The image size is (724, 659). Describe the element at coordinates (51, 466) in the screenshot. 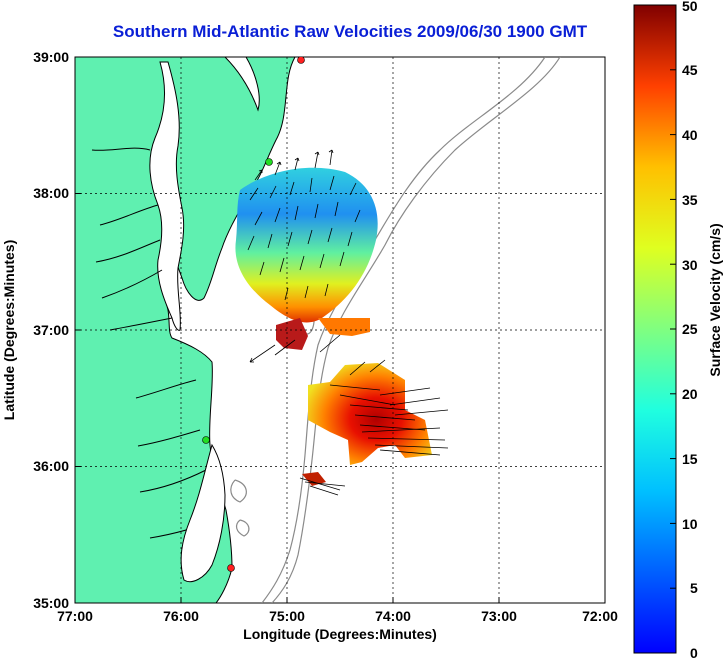

I see `y-tick-label: 36:00` at that location.